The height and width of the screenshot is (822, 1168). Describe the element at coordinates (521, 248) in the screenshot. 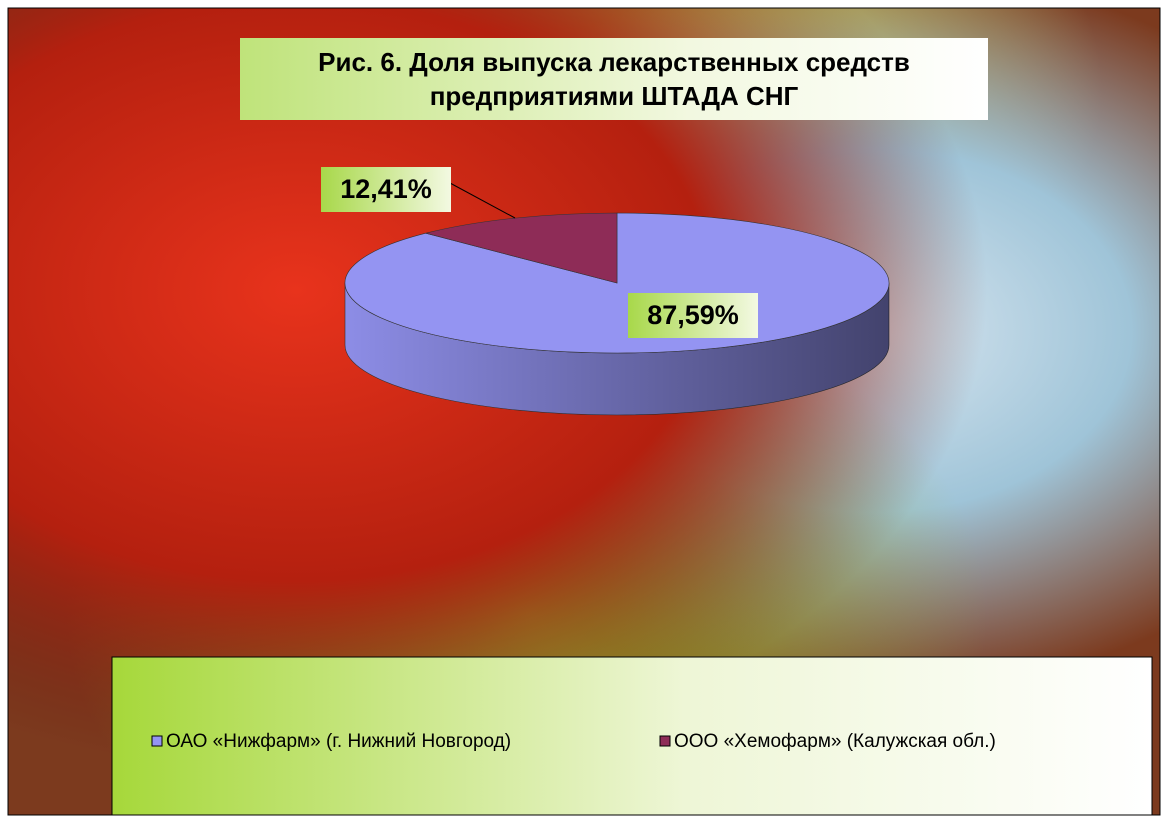

I see `slice` at that location.